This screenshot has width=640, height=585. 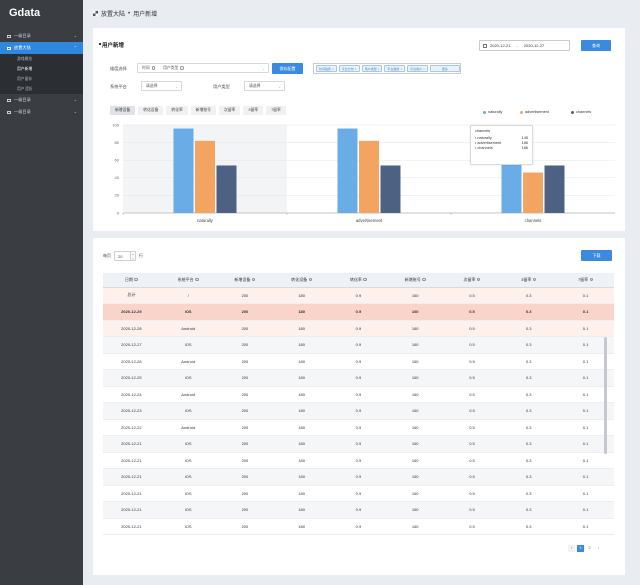 I want to click on legend-item-channels: channels, so click(x=581, y=112).